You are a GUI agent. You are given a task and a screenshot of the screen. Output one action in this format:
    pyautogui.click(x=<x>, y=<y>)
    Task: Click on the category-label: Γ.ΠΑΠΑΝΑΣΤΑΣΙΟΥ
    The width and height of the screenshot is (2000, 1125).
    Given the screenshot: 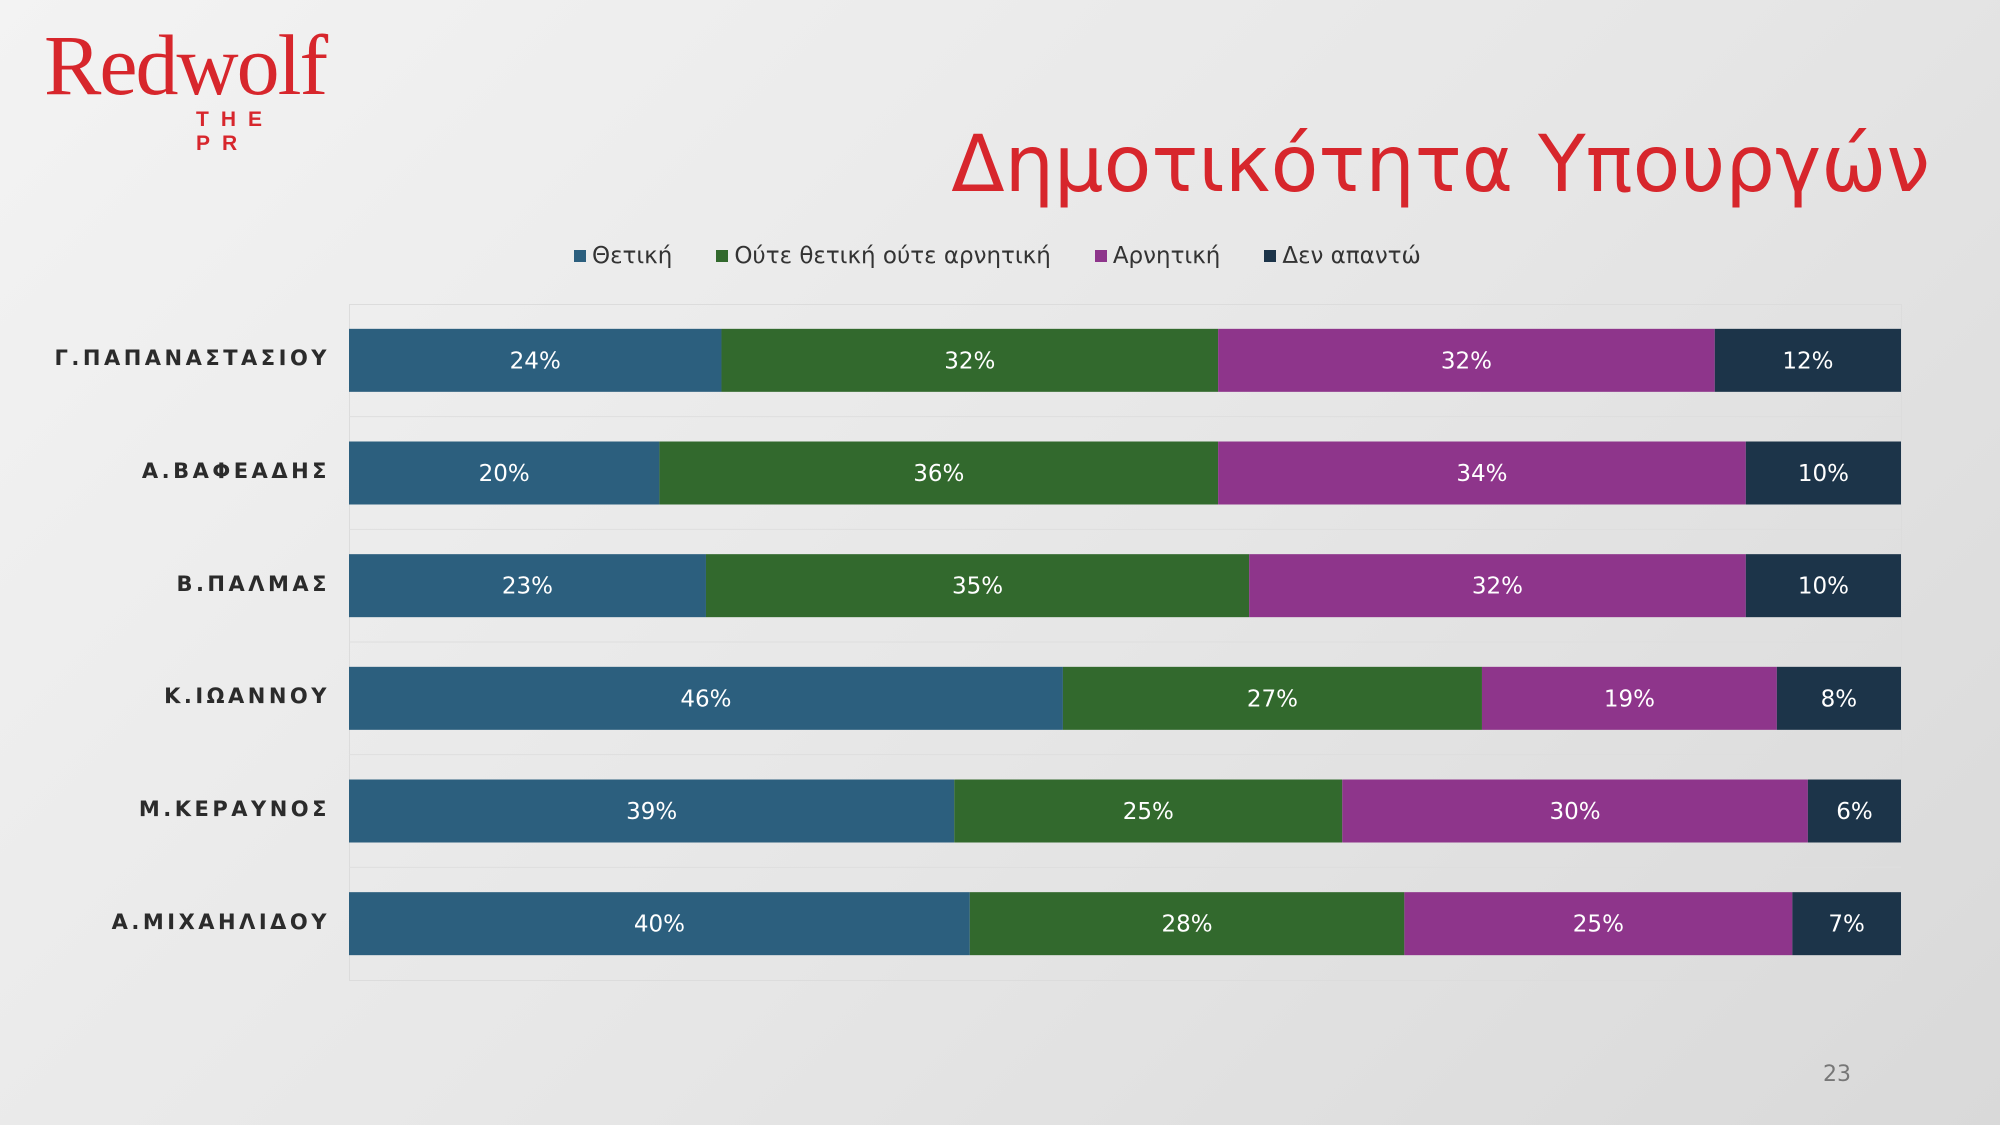 What is the action you would take?
    pyautogui.click(x=192, y=358)
    